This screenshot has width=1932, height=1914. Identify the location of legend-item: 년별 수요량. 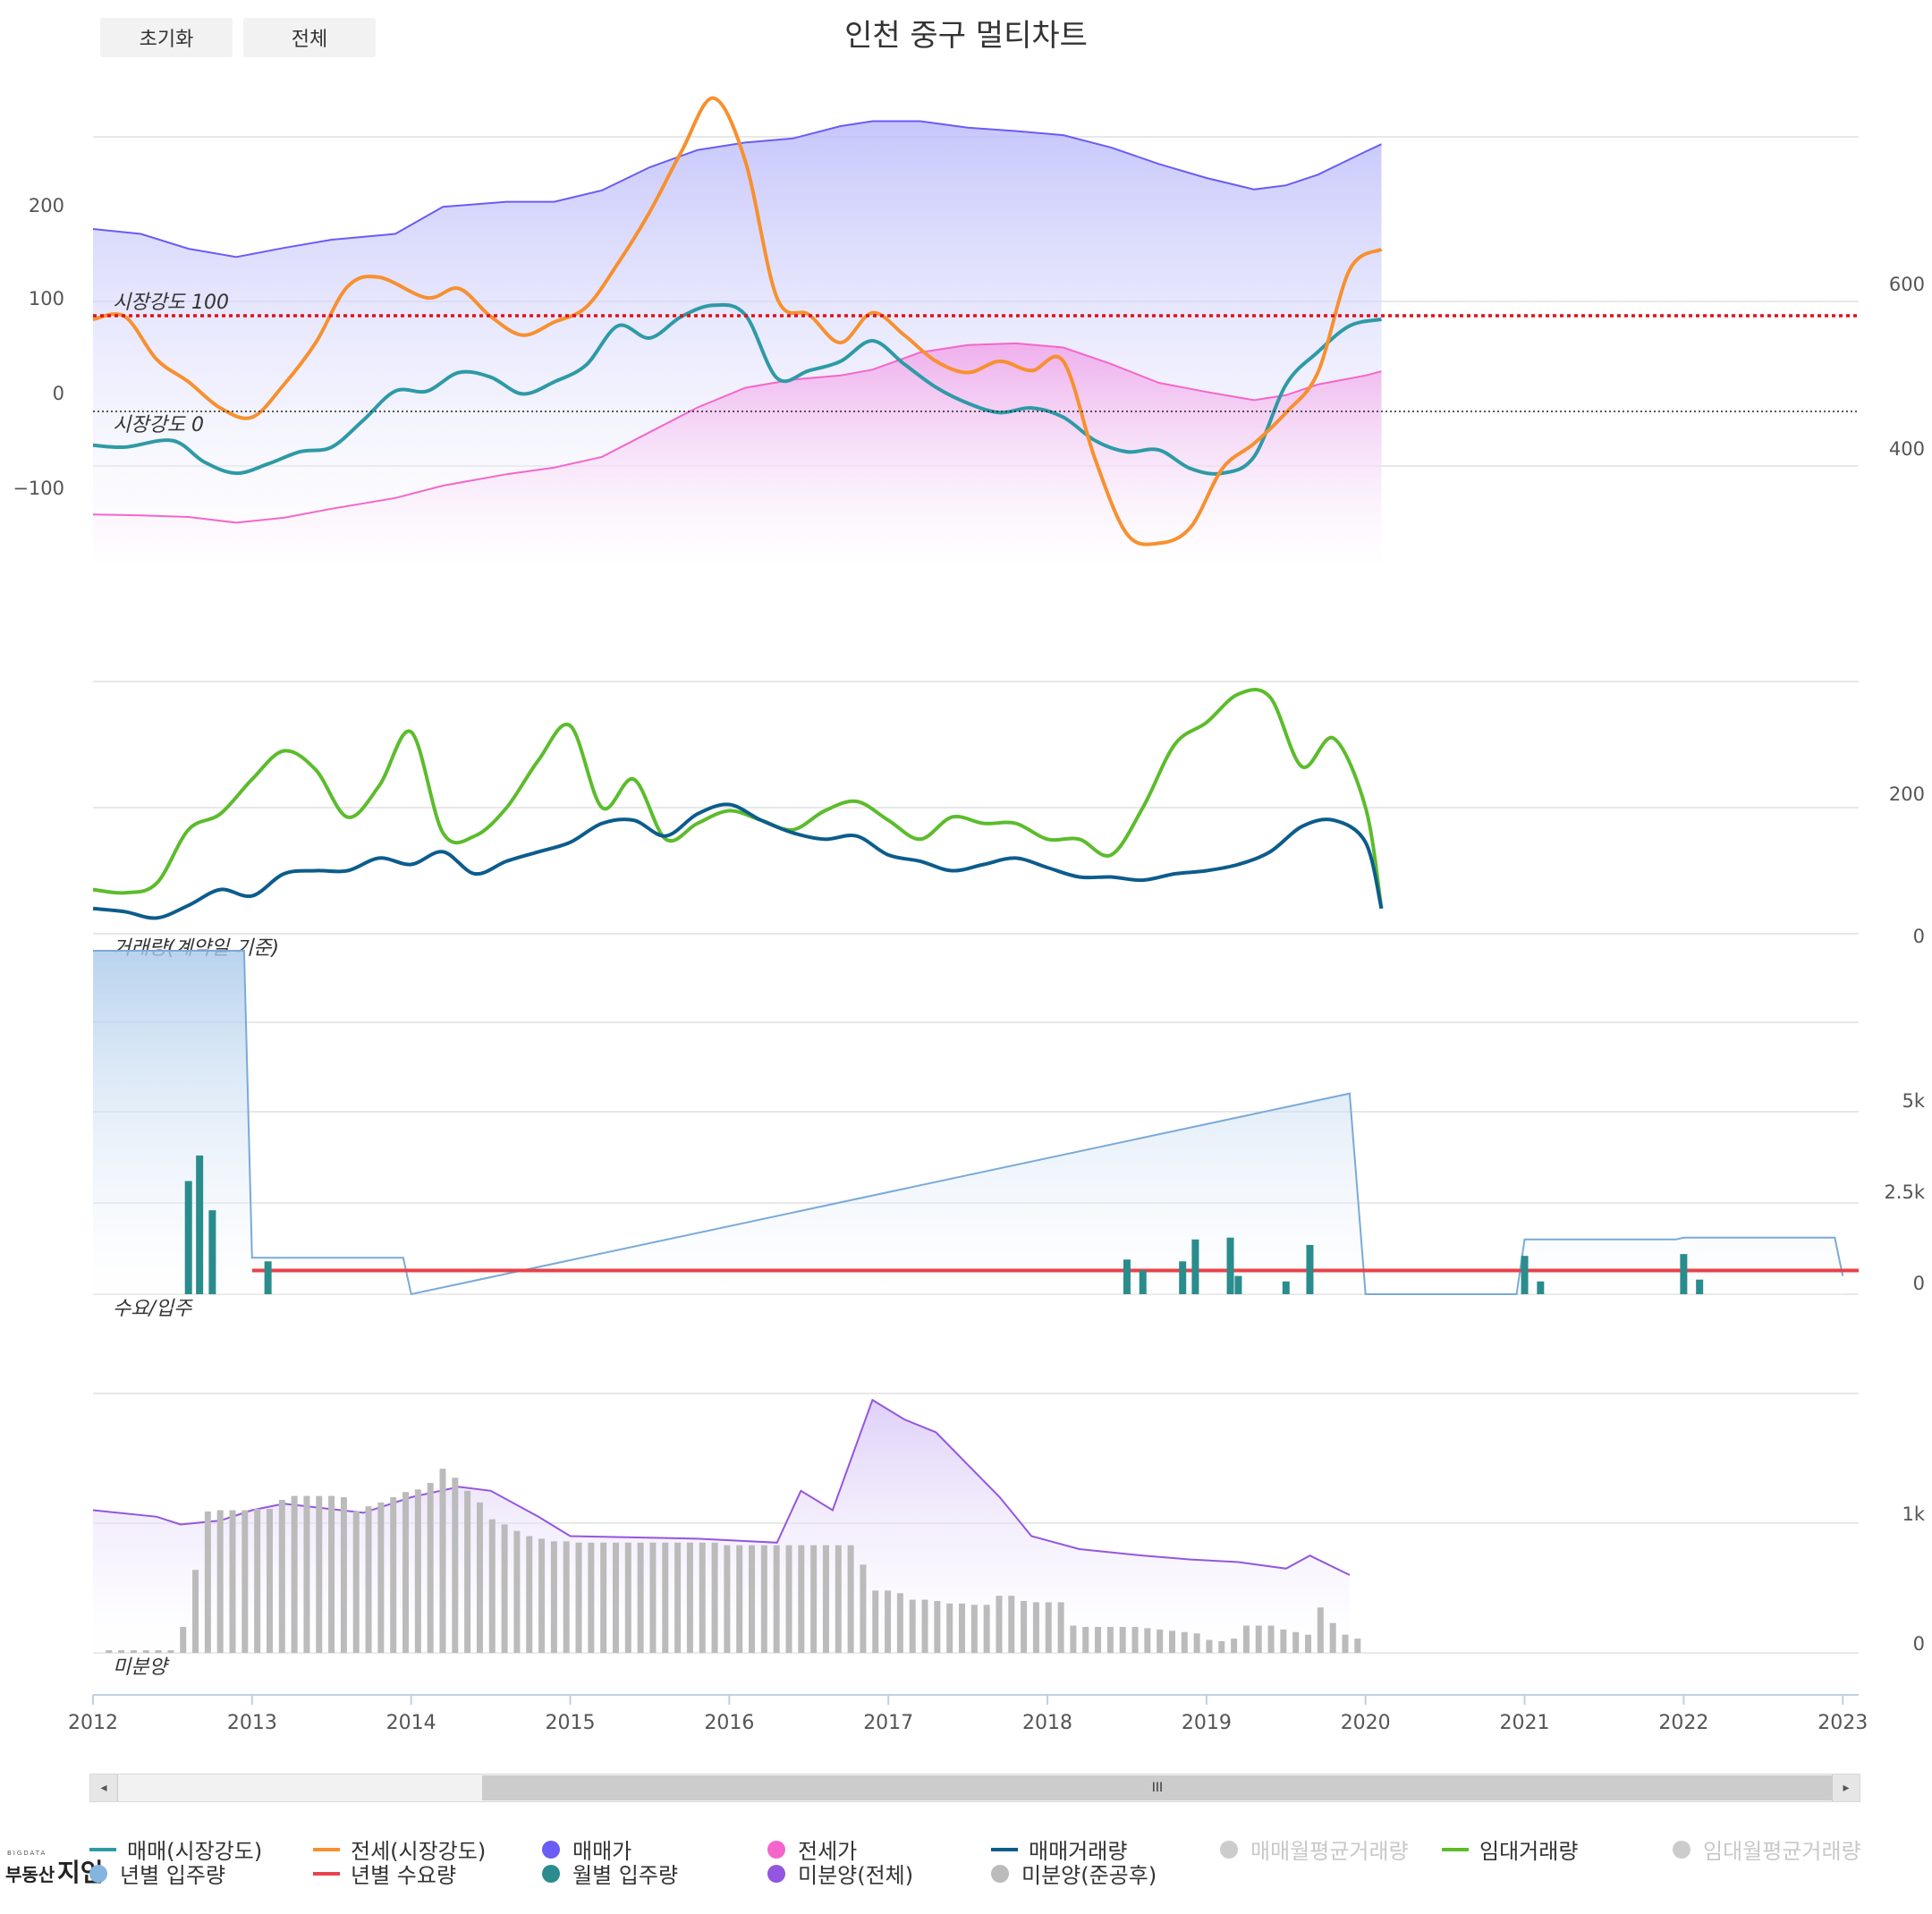
(384, 1873).